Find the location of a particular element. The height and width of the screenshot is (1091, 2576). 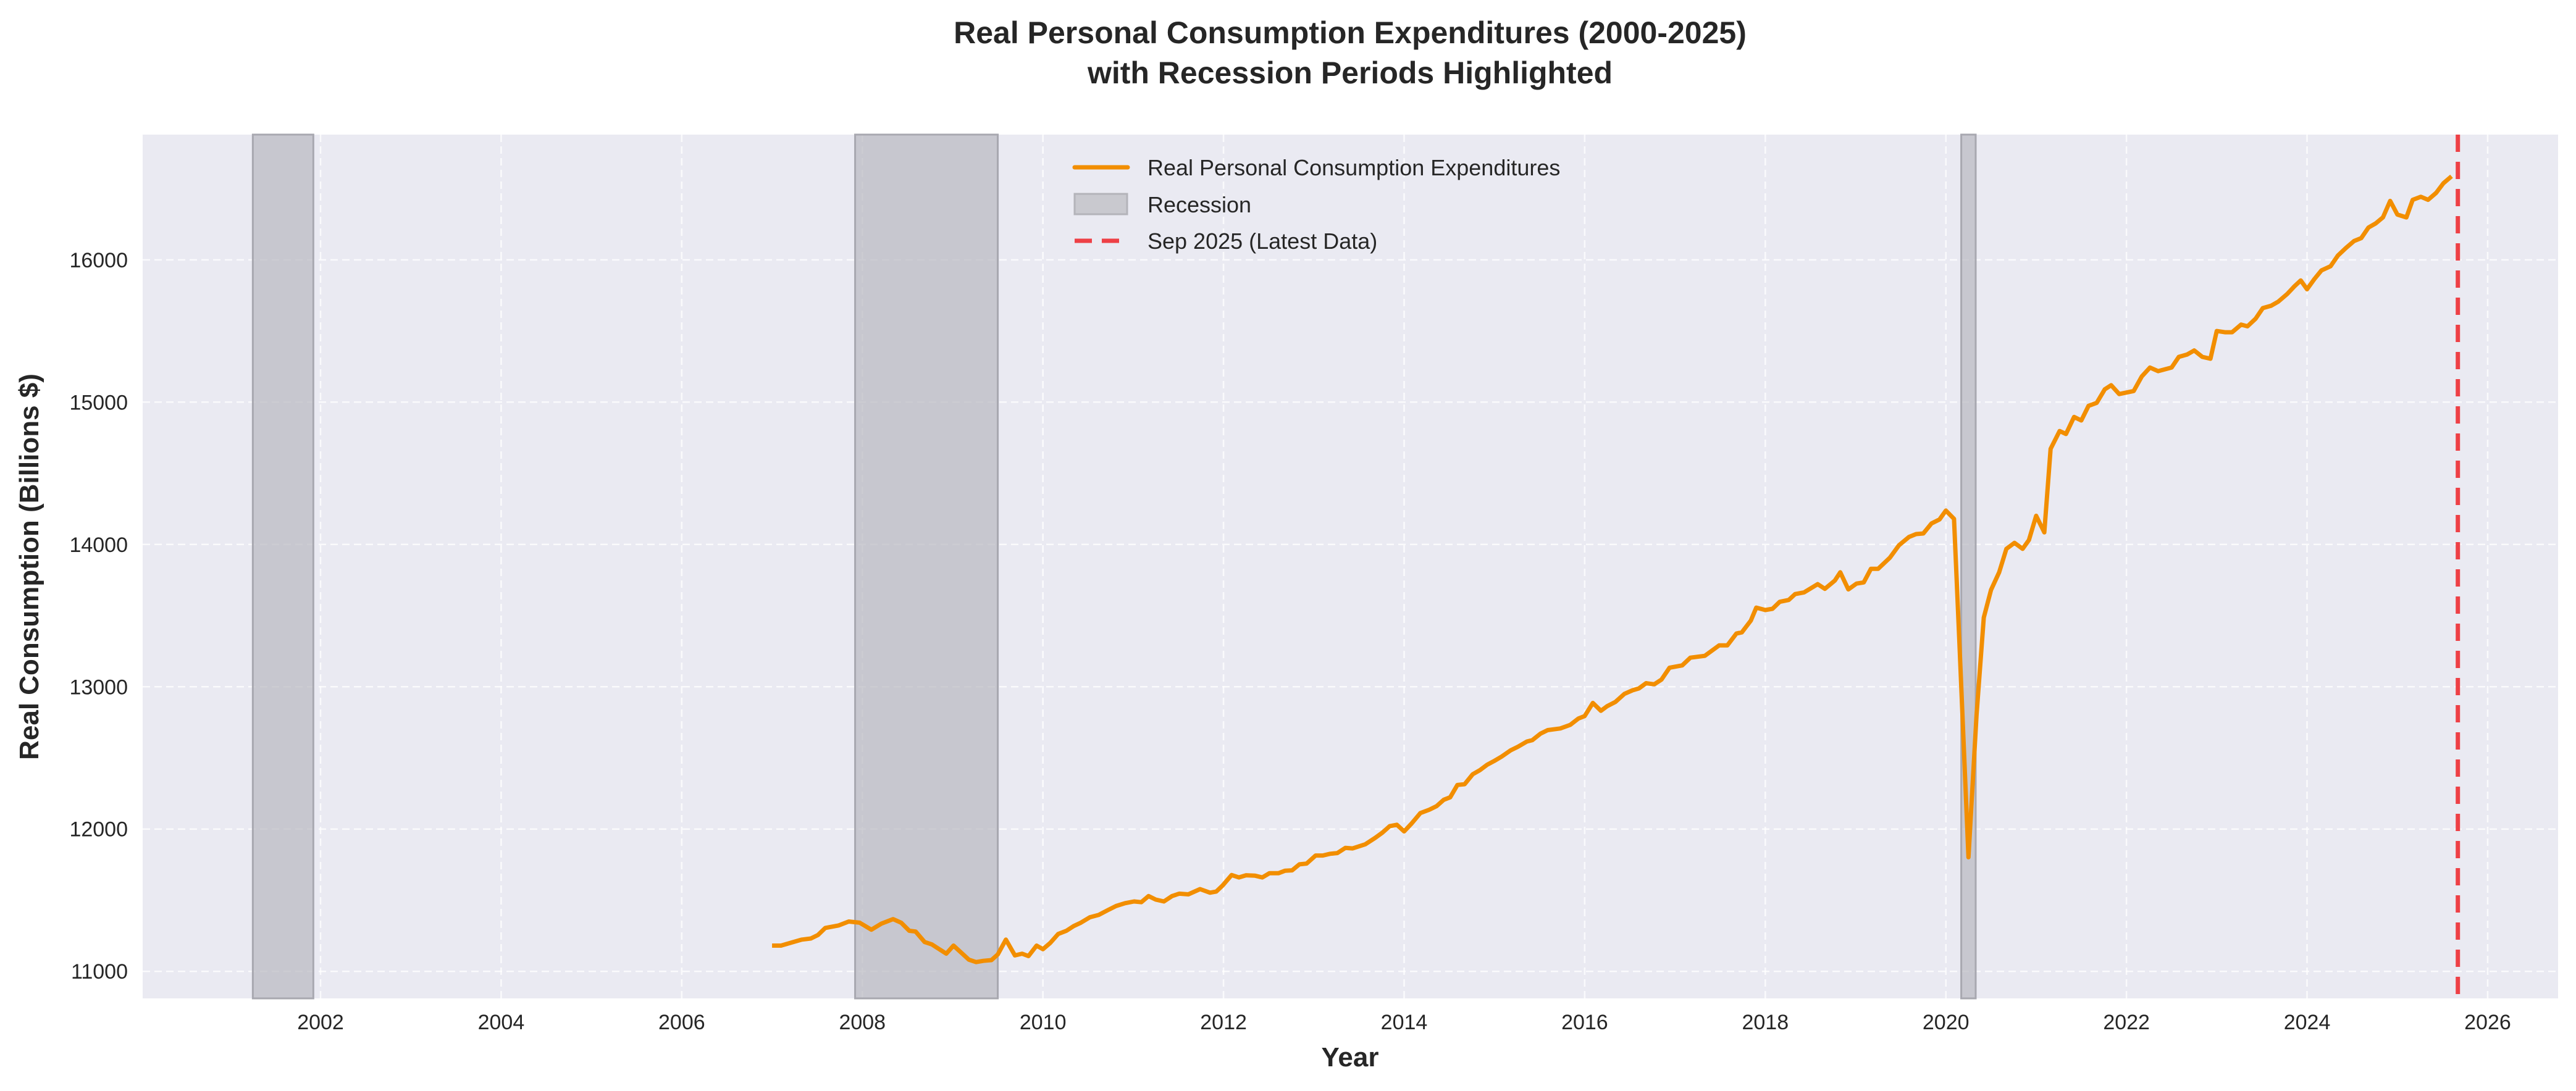

x-tick-label: 2020 is located at coordinates (1946, 1023).